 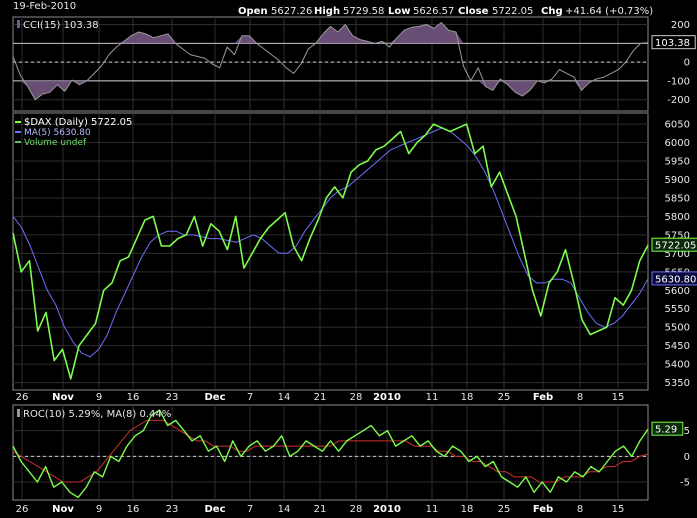 What do you see at coordinates (78, 122) in the screenshot?
I see `price-legend-entry: $DAX (Daily) 5722.05` at bounding box center [78, 122].